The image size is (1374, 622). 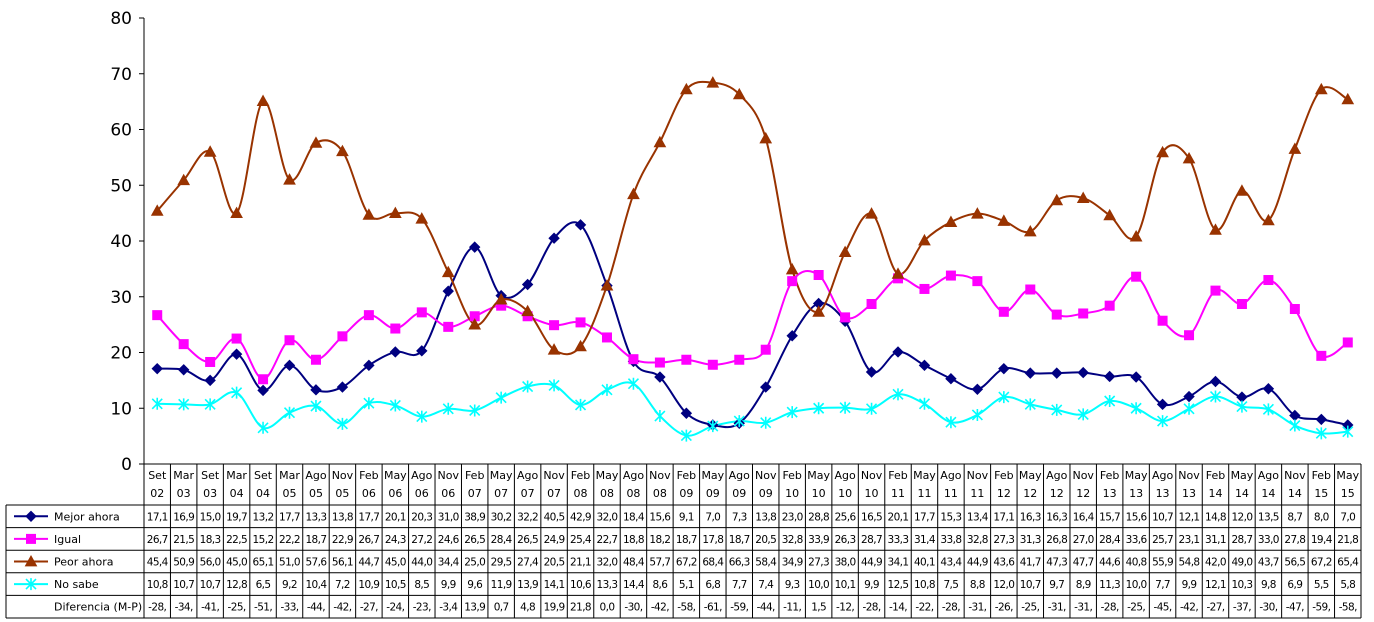 I want to click on data-label: 31,1, so click(x=1215, y=540).